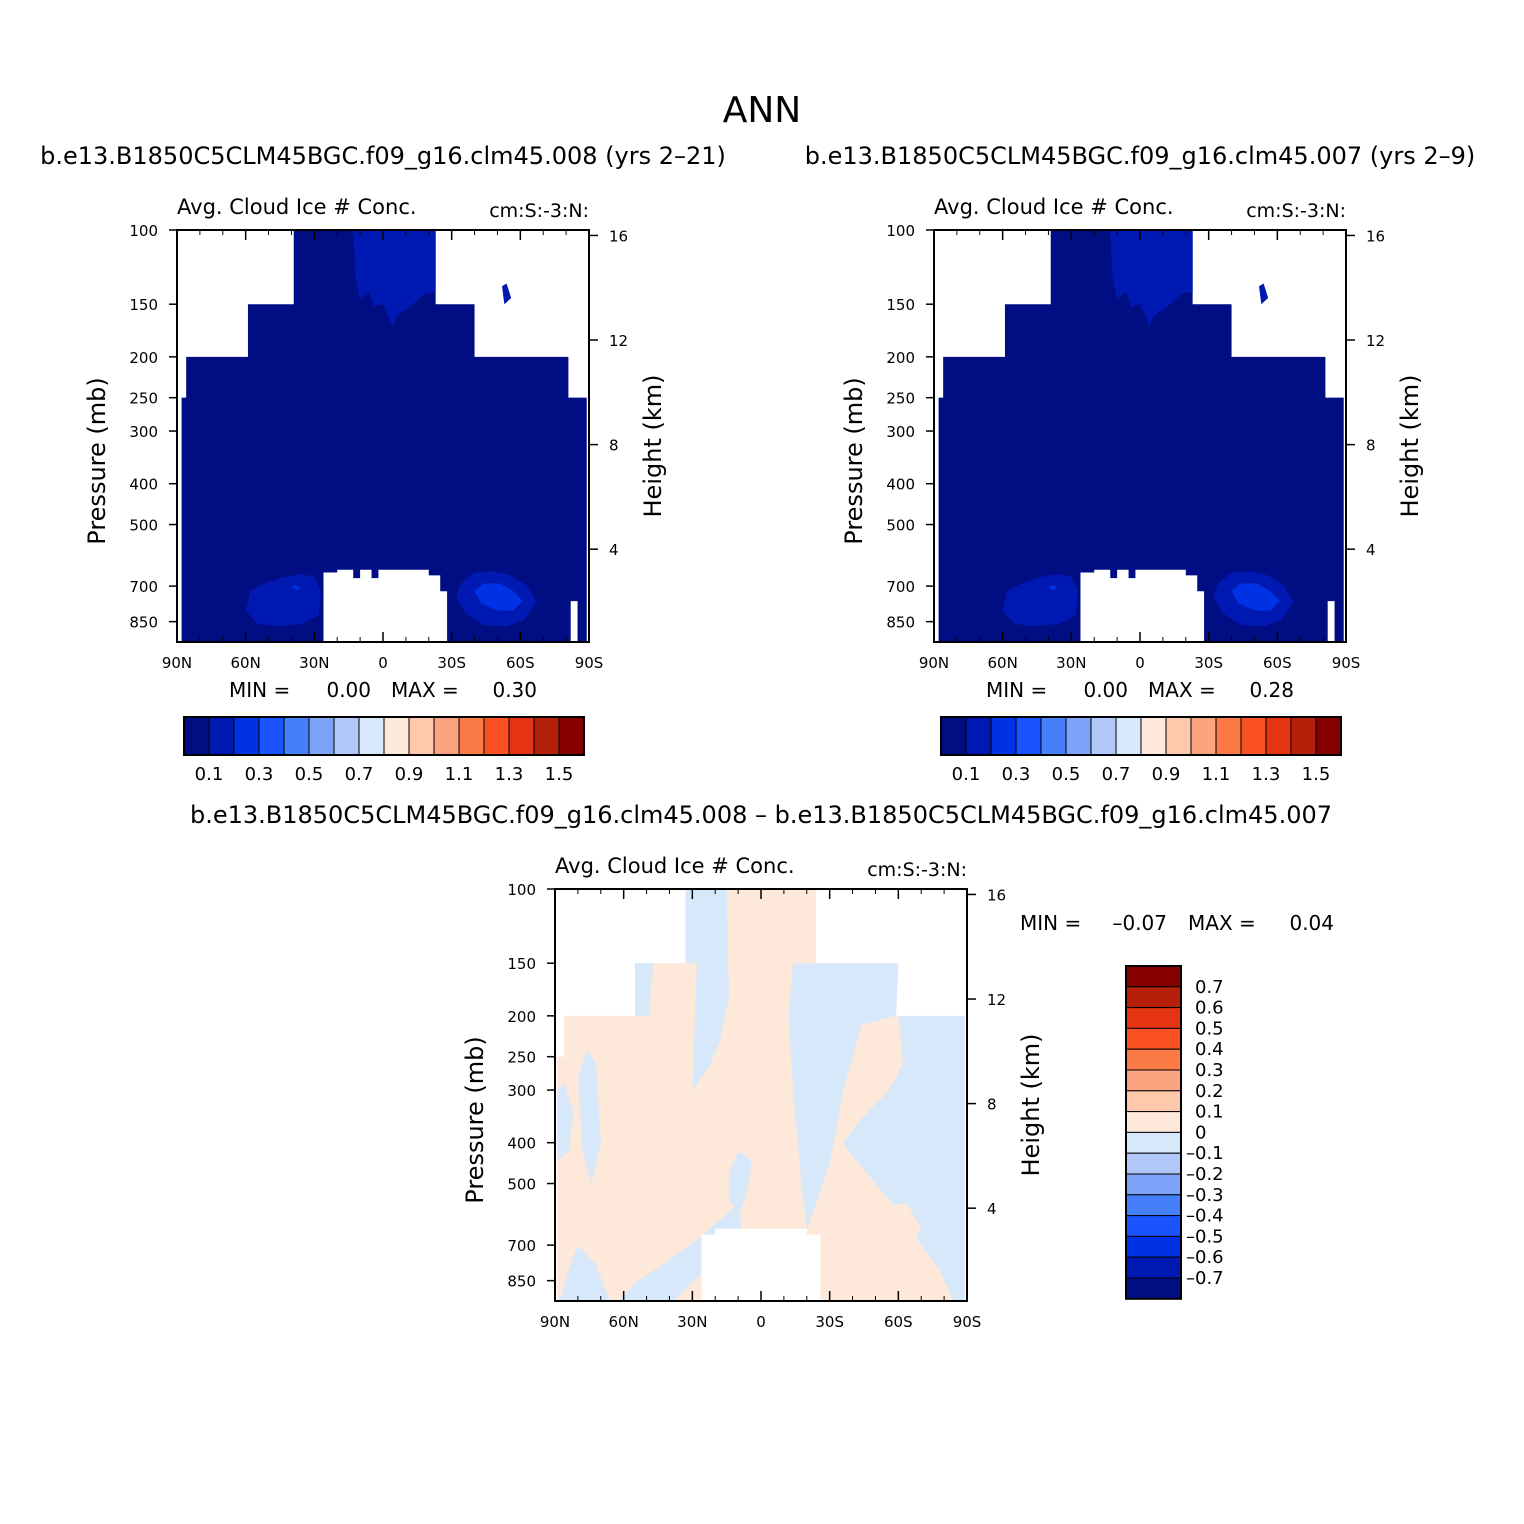  I want to click on max-value: 0.04, so click(1311, 923).